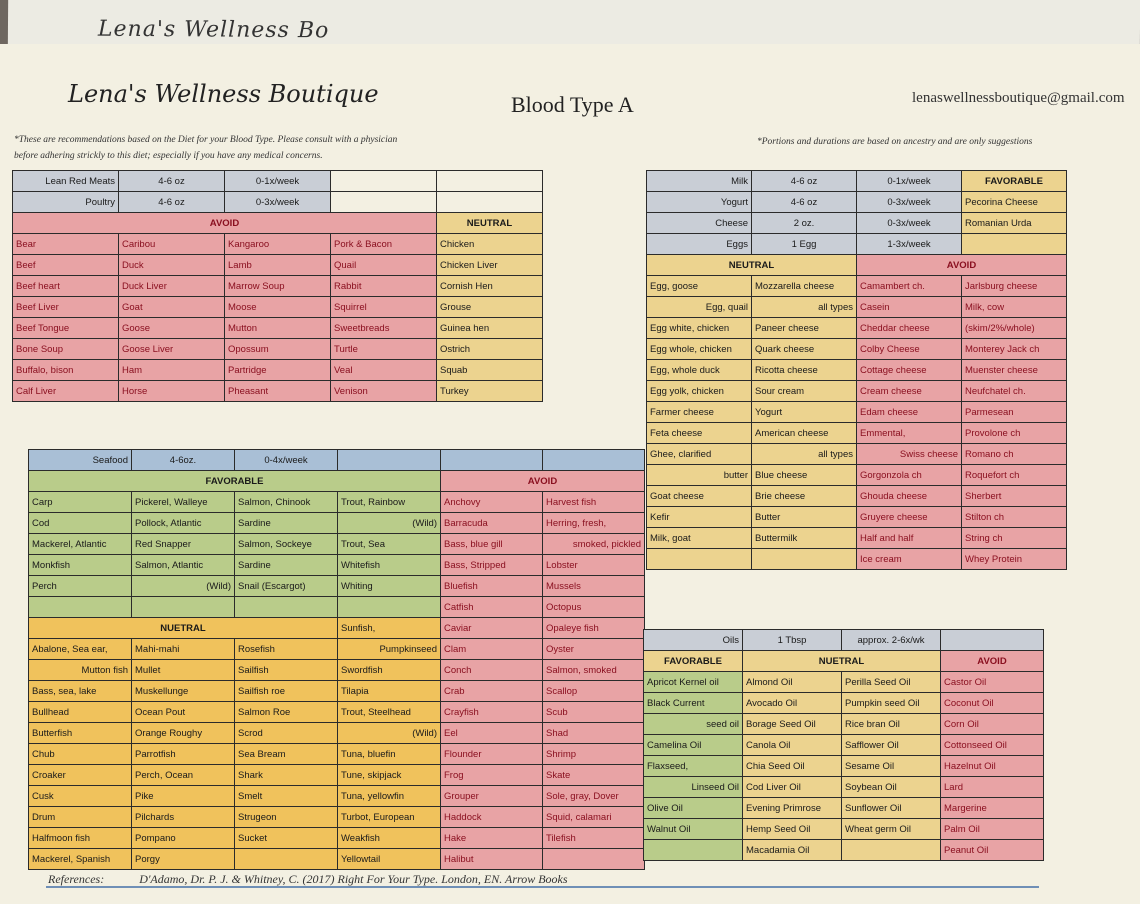  I want to click on favorable-item: Walnut Oil, so click(693, 829).